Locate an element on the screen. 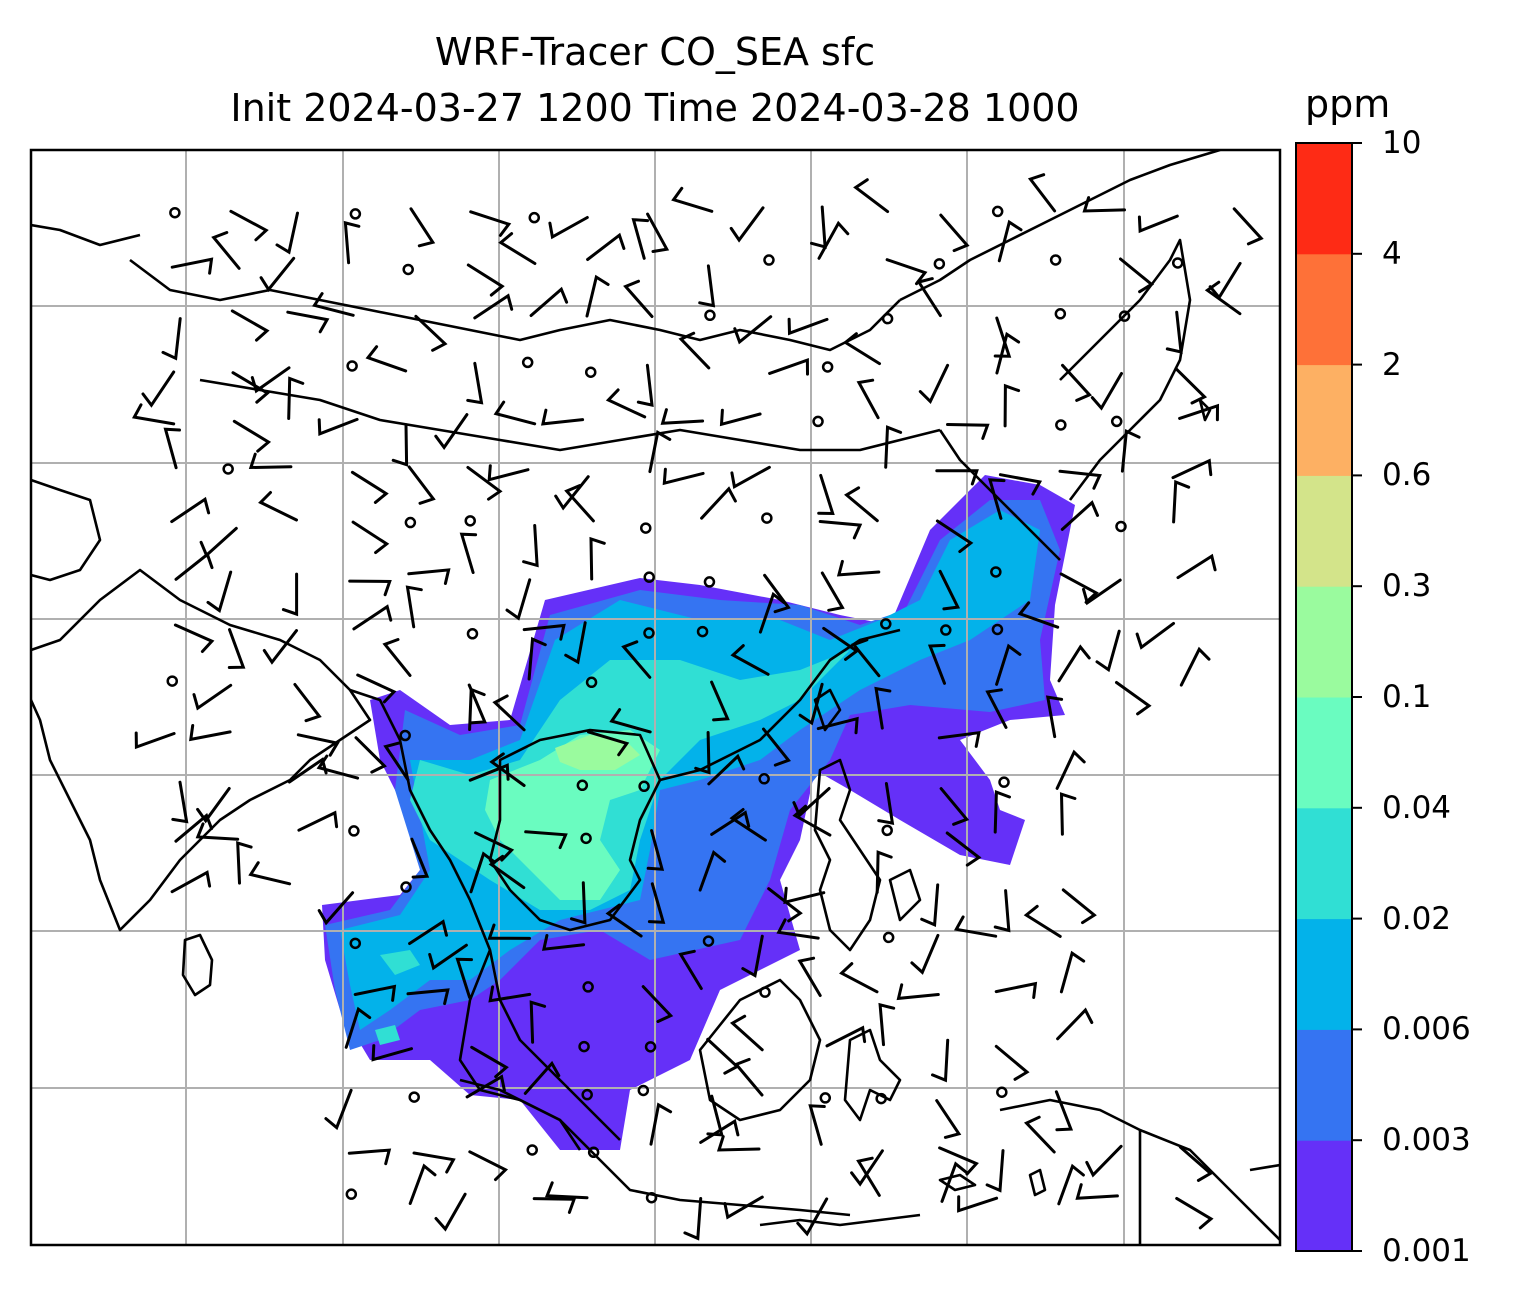 This screenshot has height=1306, width=1528. tracer-patch is located at coordinates (387, 1035).